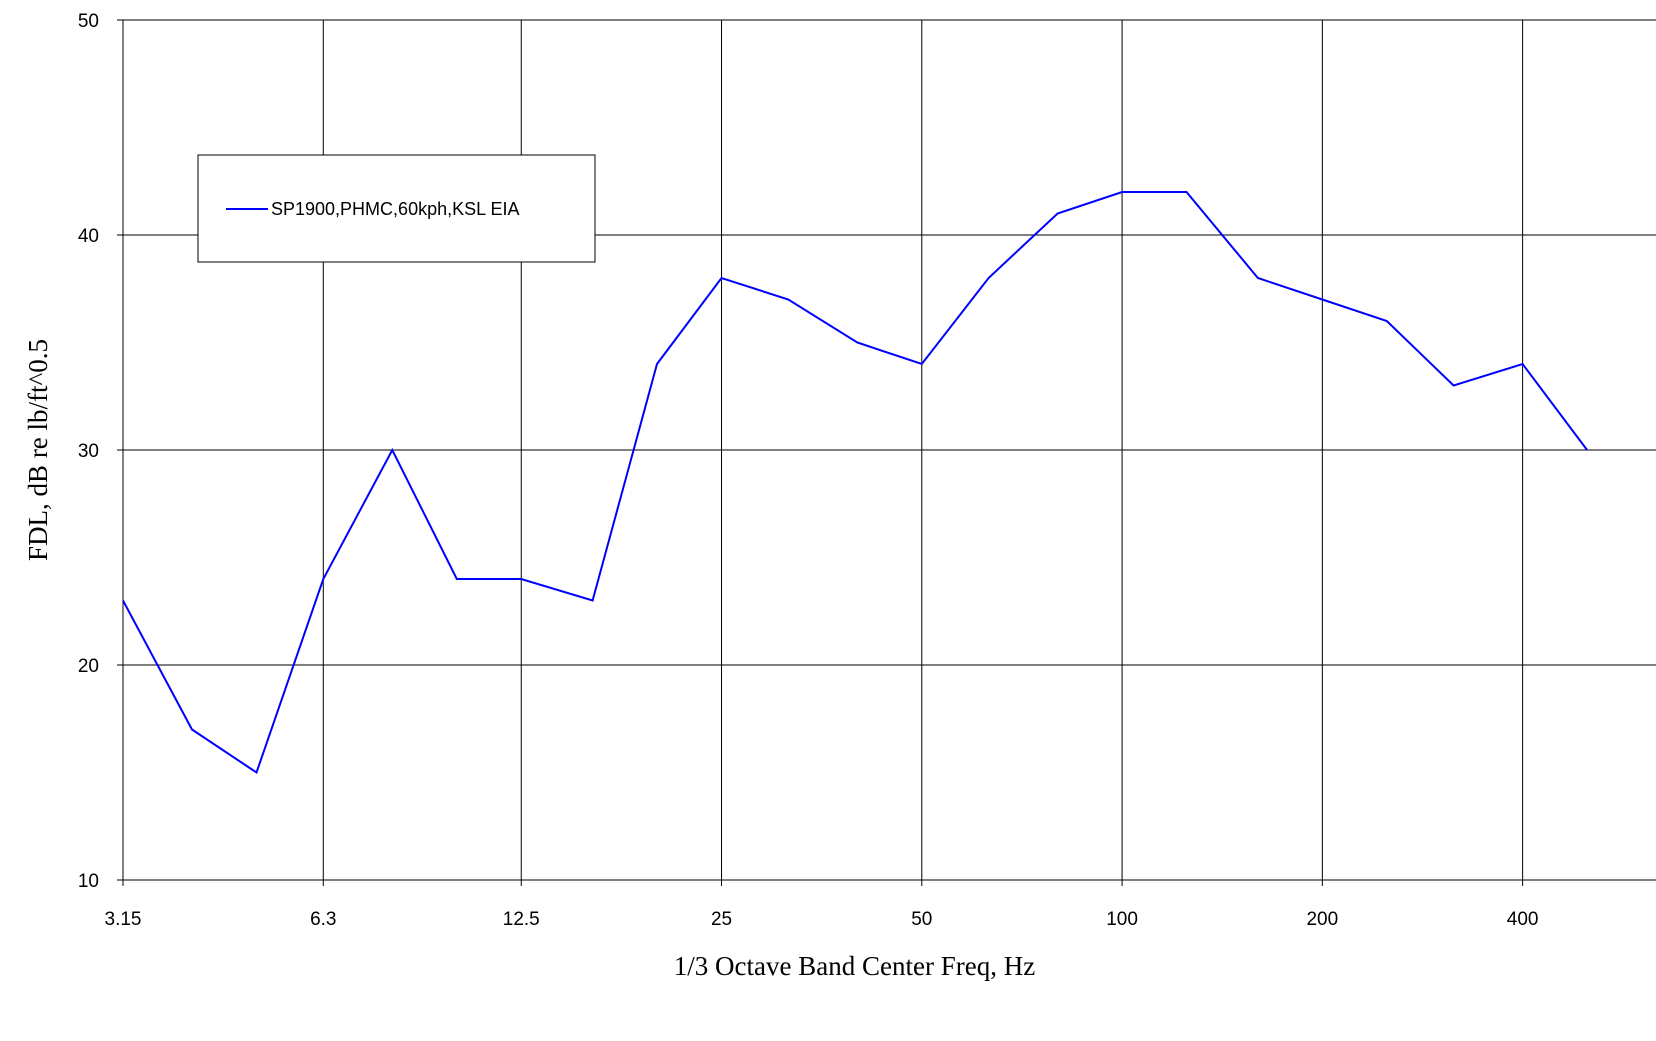 The image size is (1656, 1041). I want to click on y-tick-label: 40, so click(88, 236).